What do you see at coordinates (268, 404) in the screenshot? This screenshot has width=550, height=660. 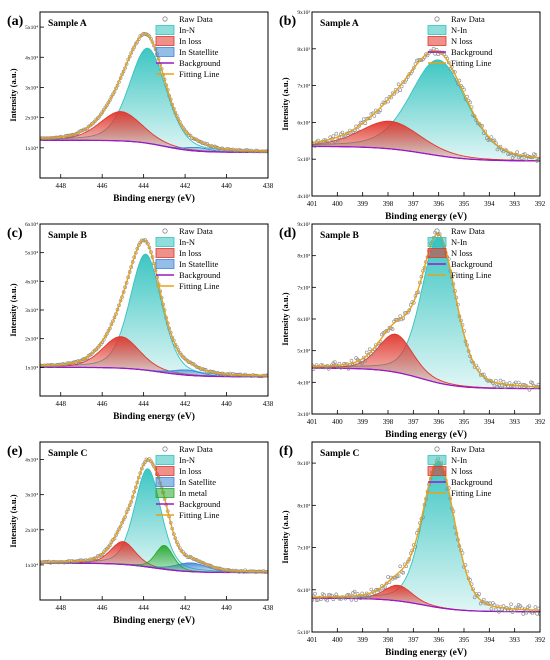 I see `x-tick-label: 438` at bounding box center [268, 404].